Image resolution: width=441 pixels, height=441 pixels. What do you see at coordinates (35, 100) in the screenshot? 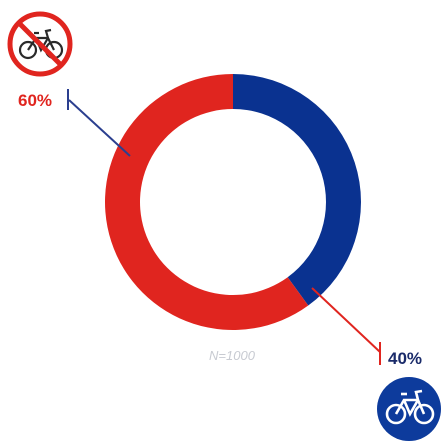
I see `data-label-60: 60%` at bounding box center [35, 100].